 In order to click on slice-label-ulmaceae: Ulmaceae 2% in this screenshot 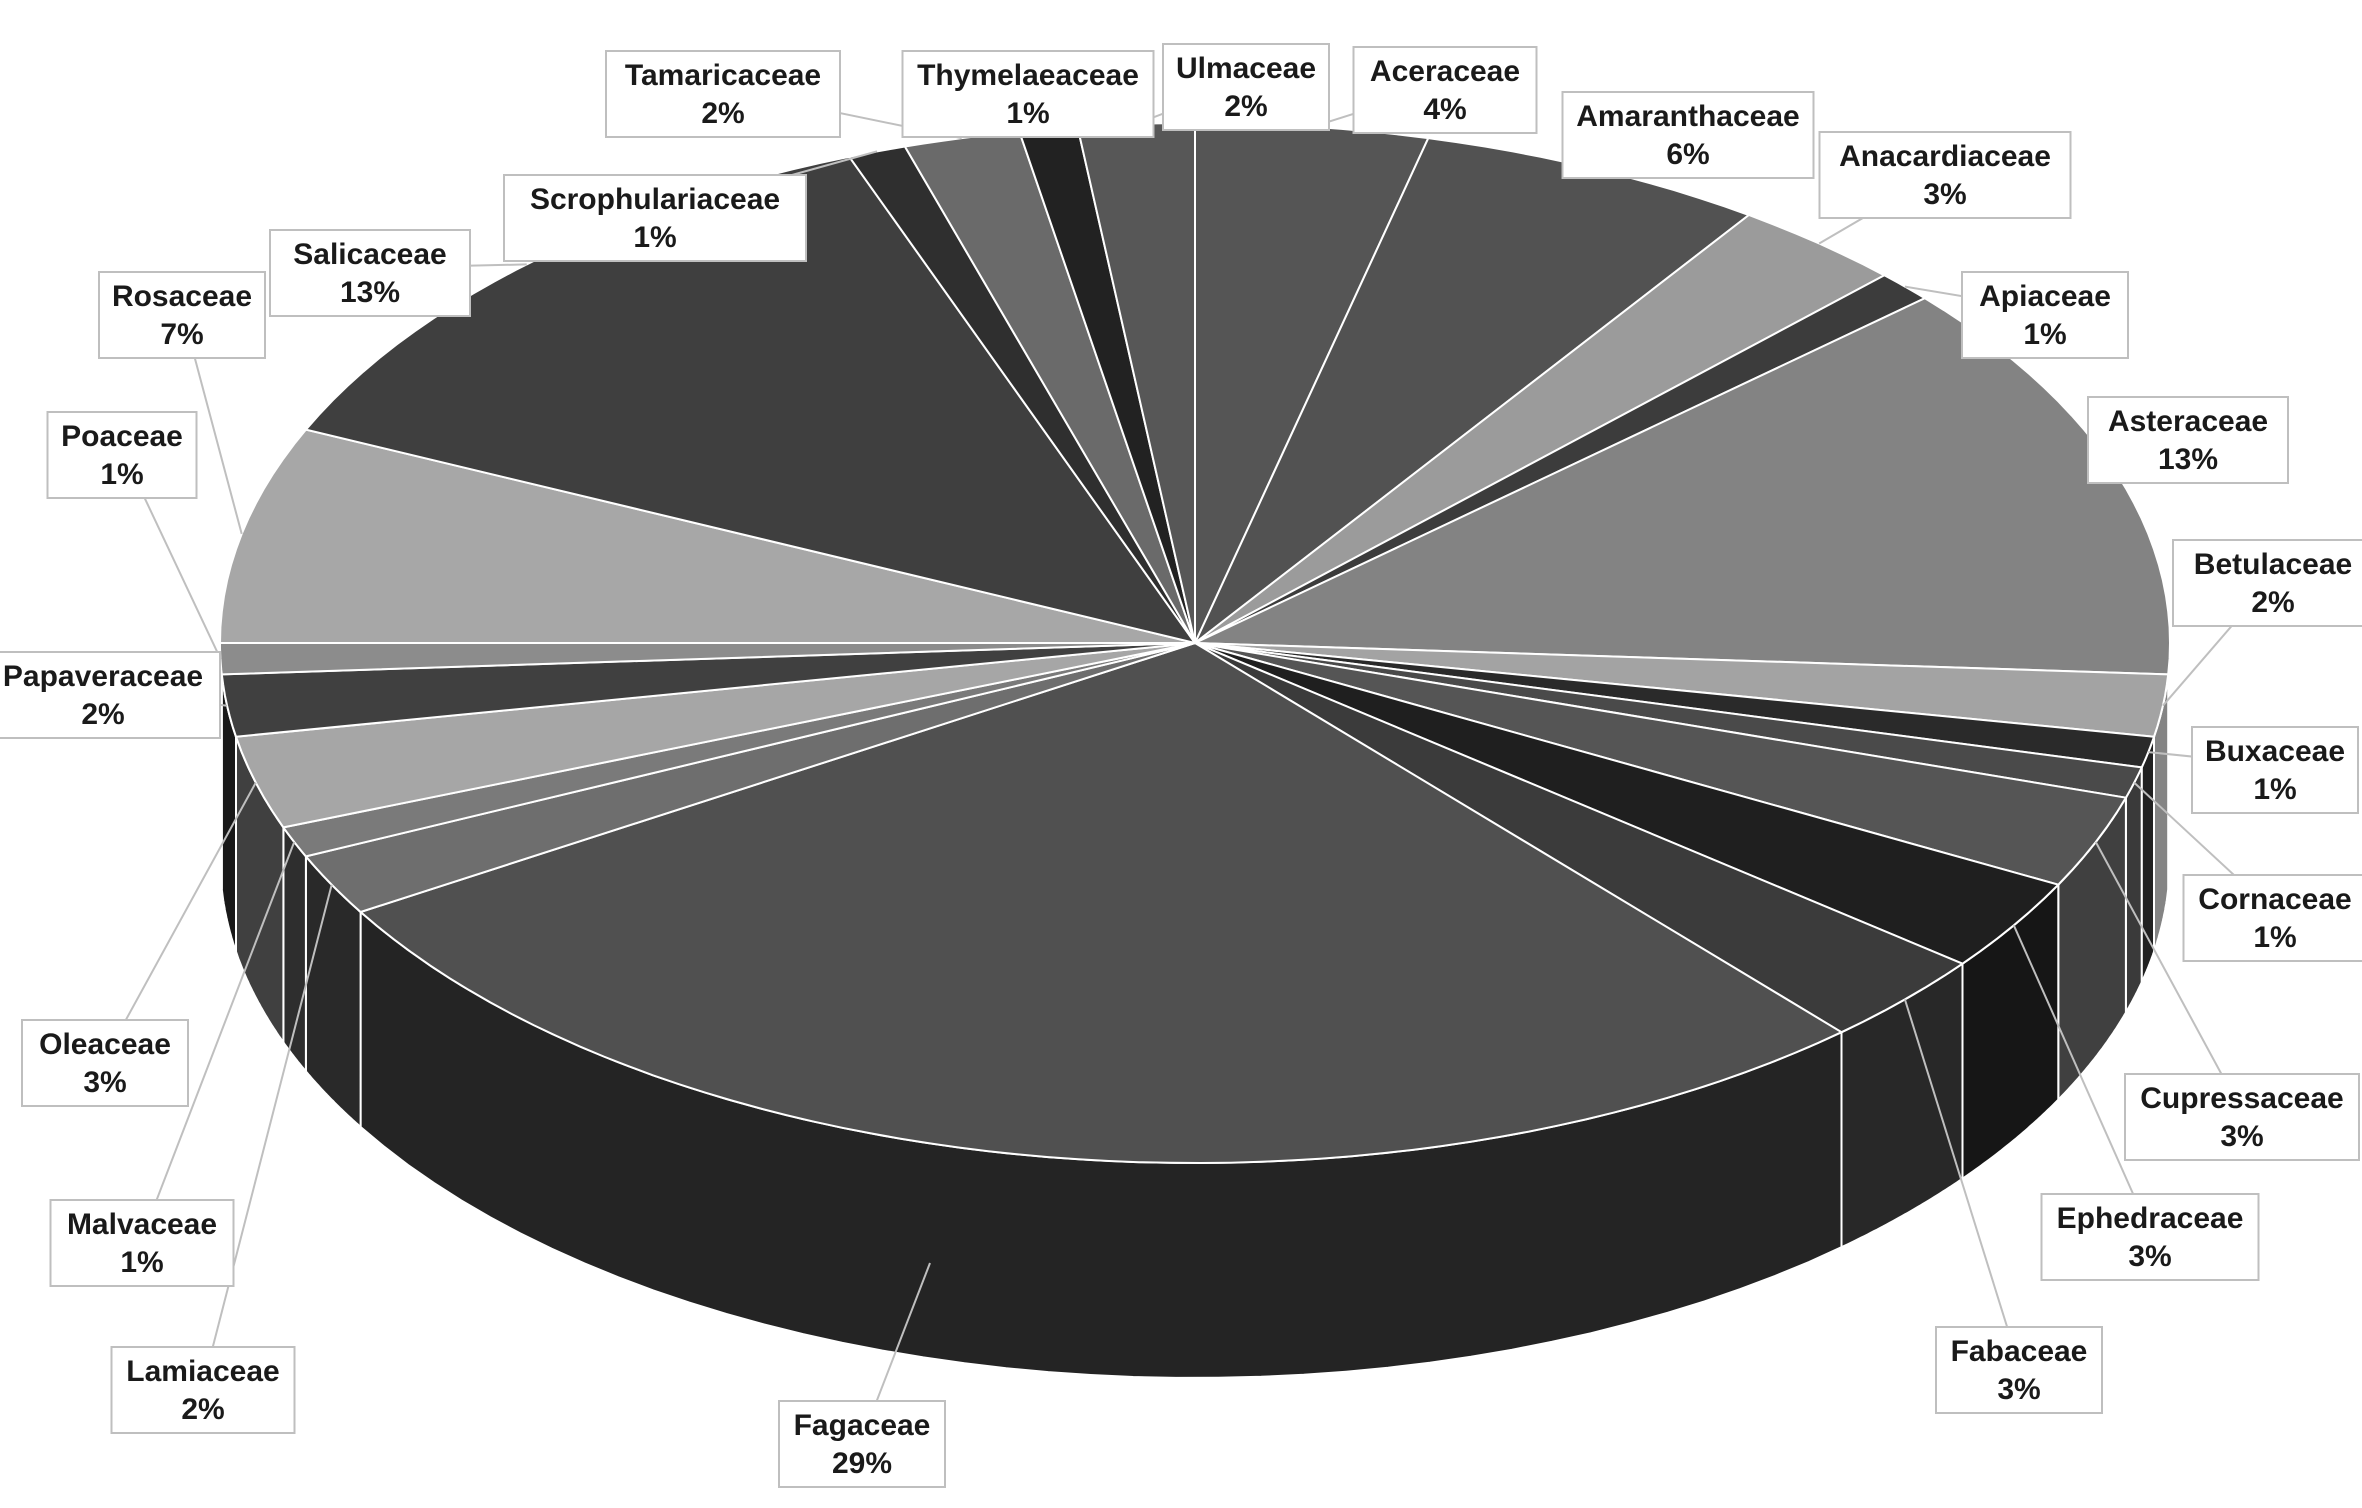, I will do `click(1246, 87)`.